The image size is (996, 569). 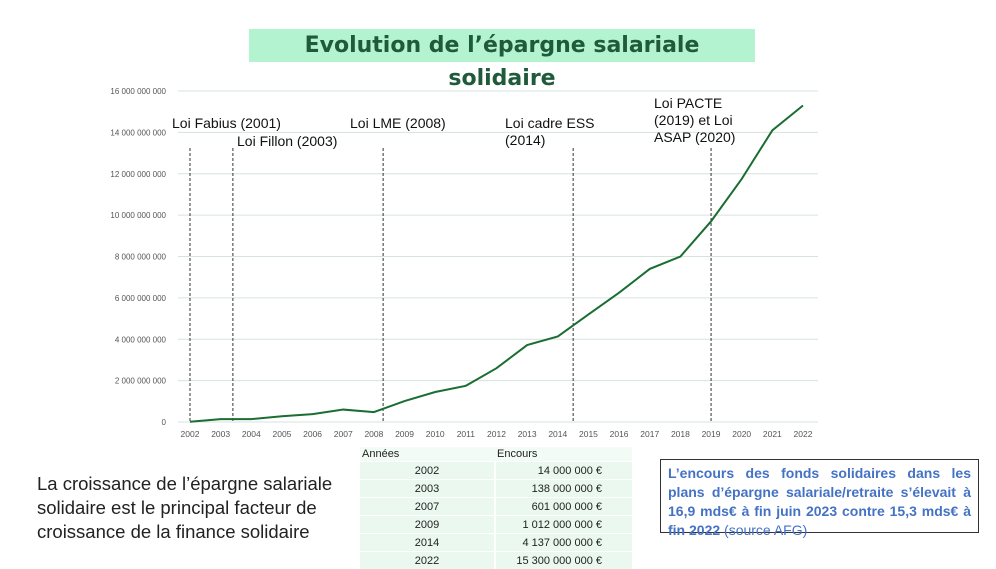 What do you see at coordinates (563, 543) in the screenshot?
I see `table-cell-encours: 4 137 000 000 €` at bounding box center [563, 543].